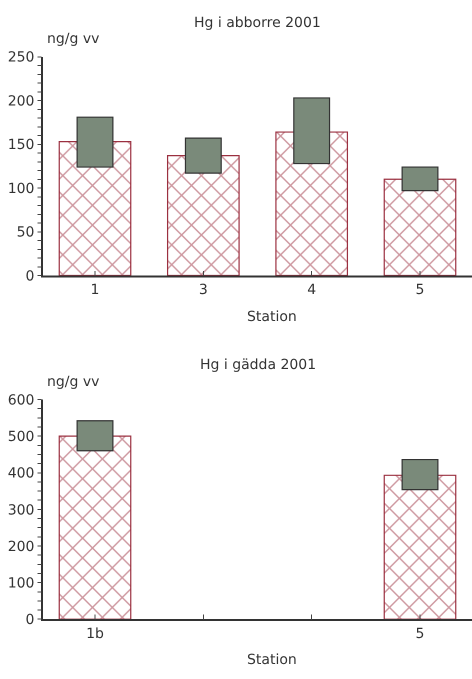 The image size is (472, 679). Describe the element at coordinates (21, 510) in the screenshot. I see `y-tick-label: 300` at that location.